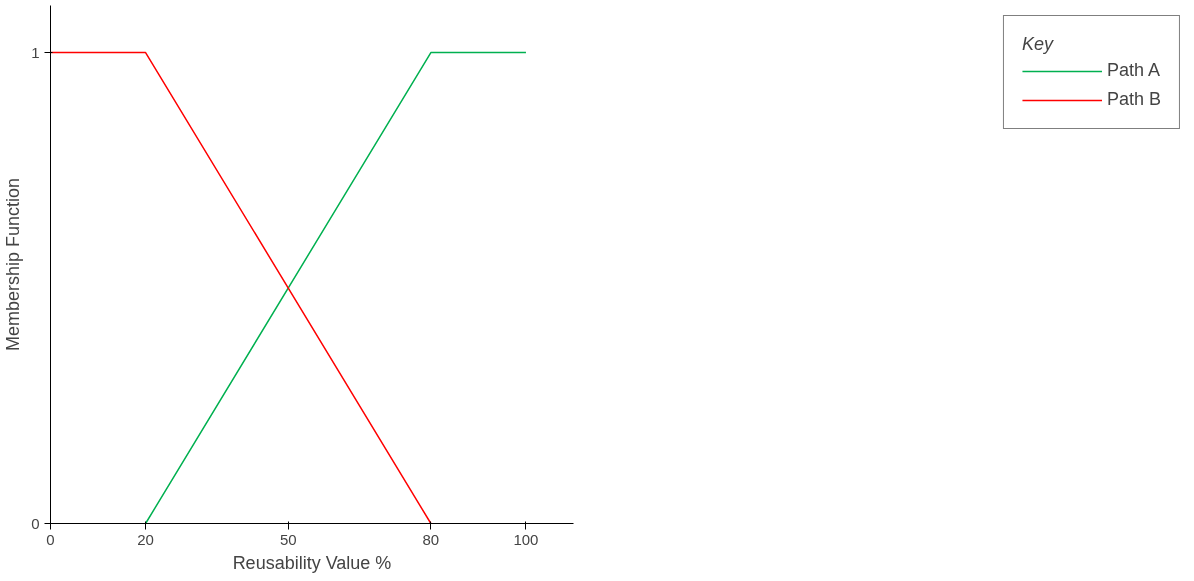  I want to click on legend-label: Path A, so click(1133, 70).